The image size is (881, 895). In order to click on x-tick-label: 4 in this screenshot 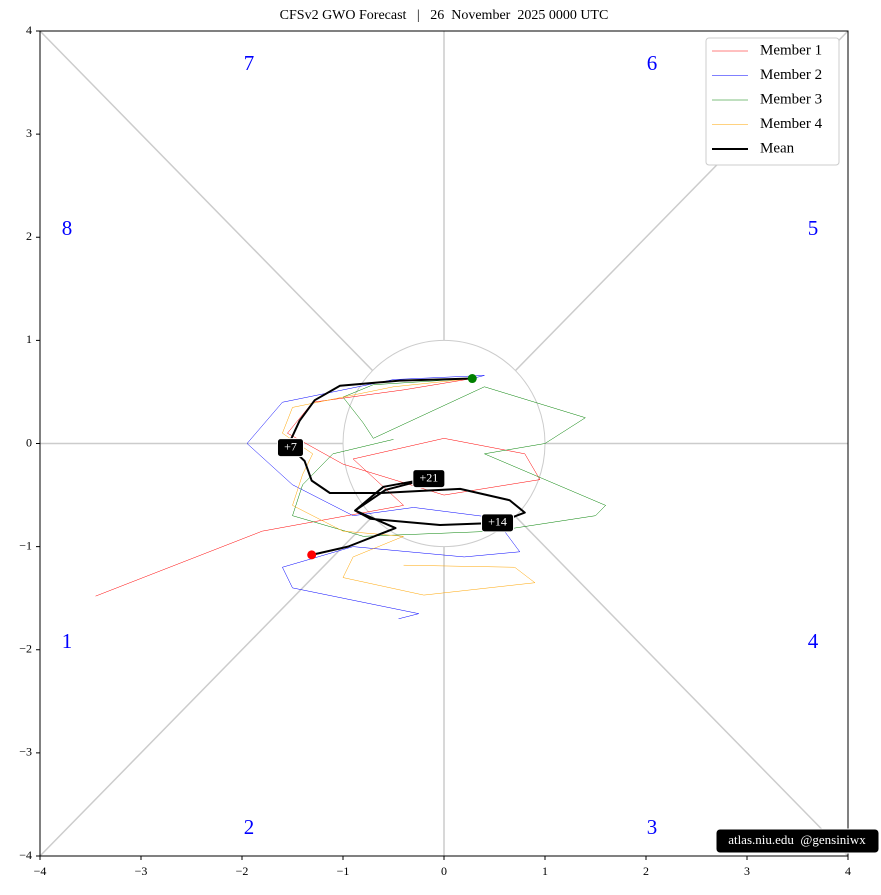, I will do `click(848, 871)`.